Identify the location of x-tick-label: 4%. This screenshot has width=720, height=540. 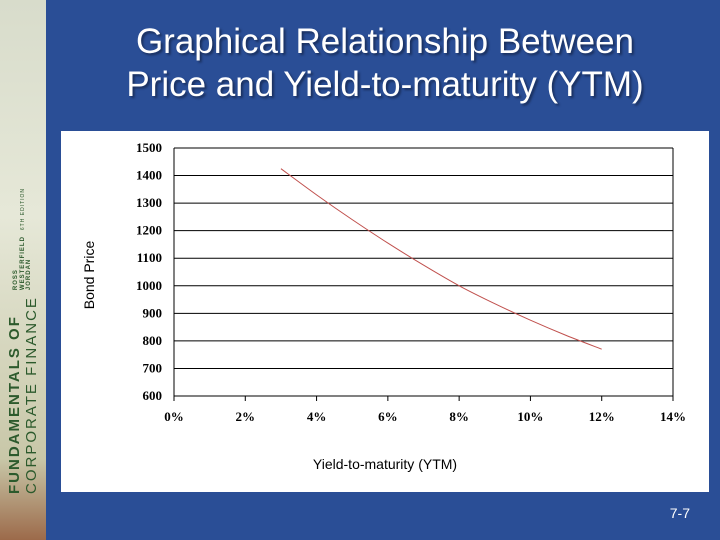
(317, 416).